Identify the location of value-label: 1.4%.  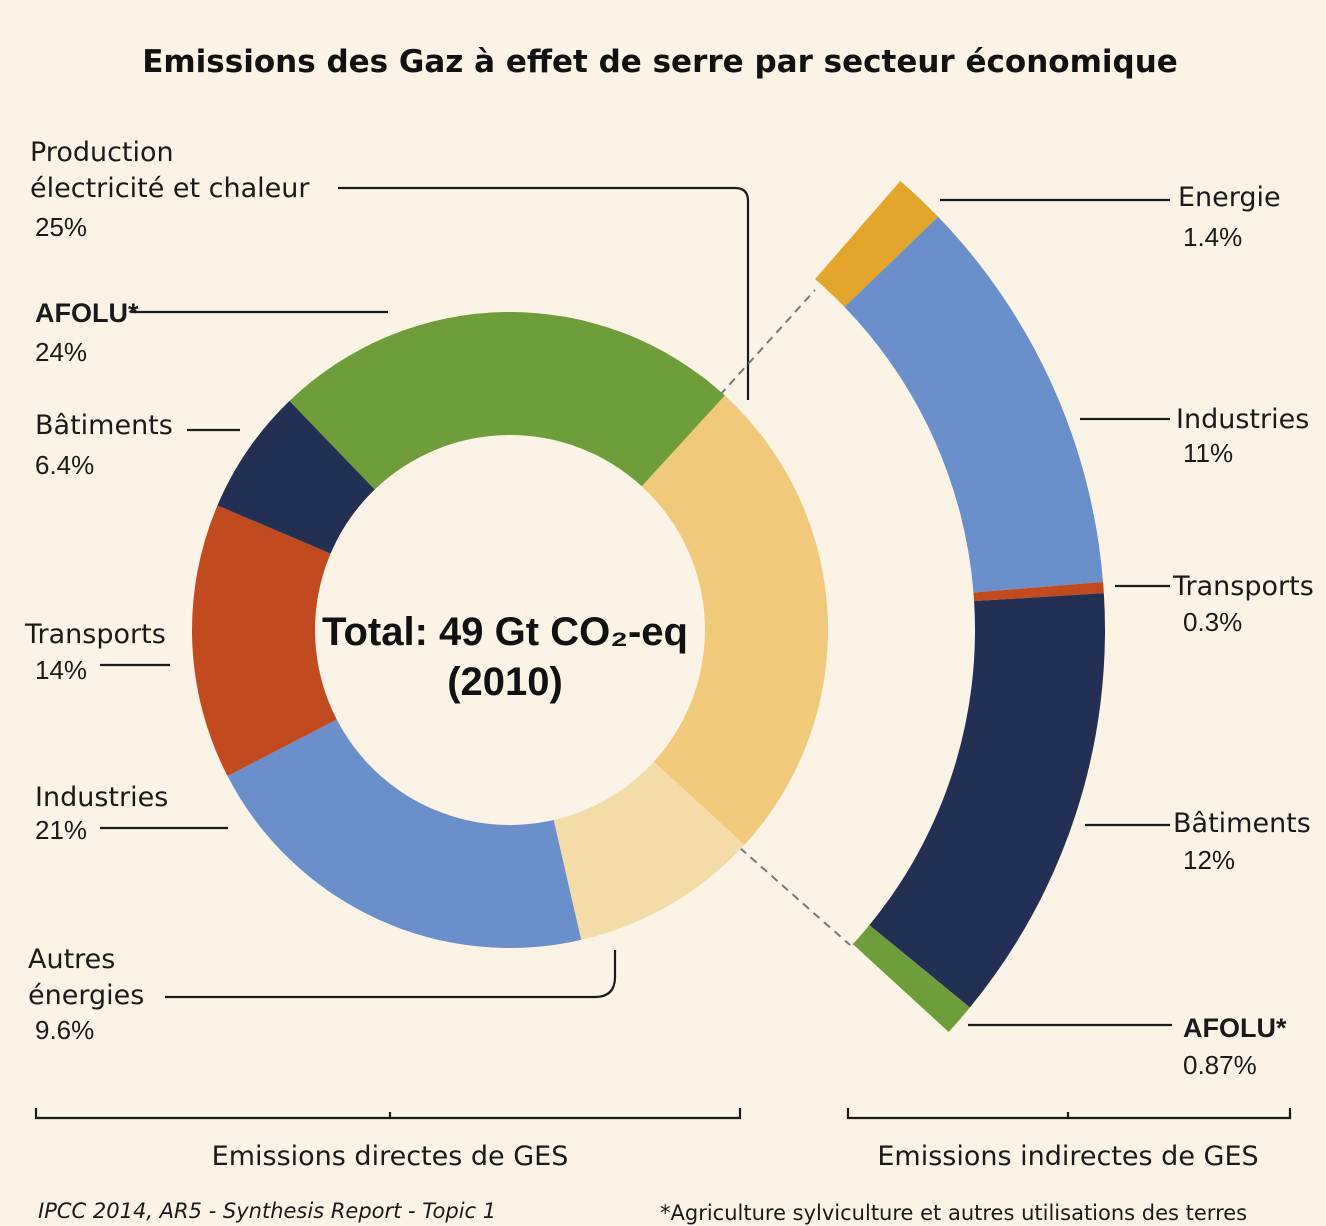
(1213, 237).